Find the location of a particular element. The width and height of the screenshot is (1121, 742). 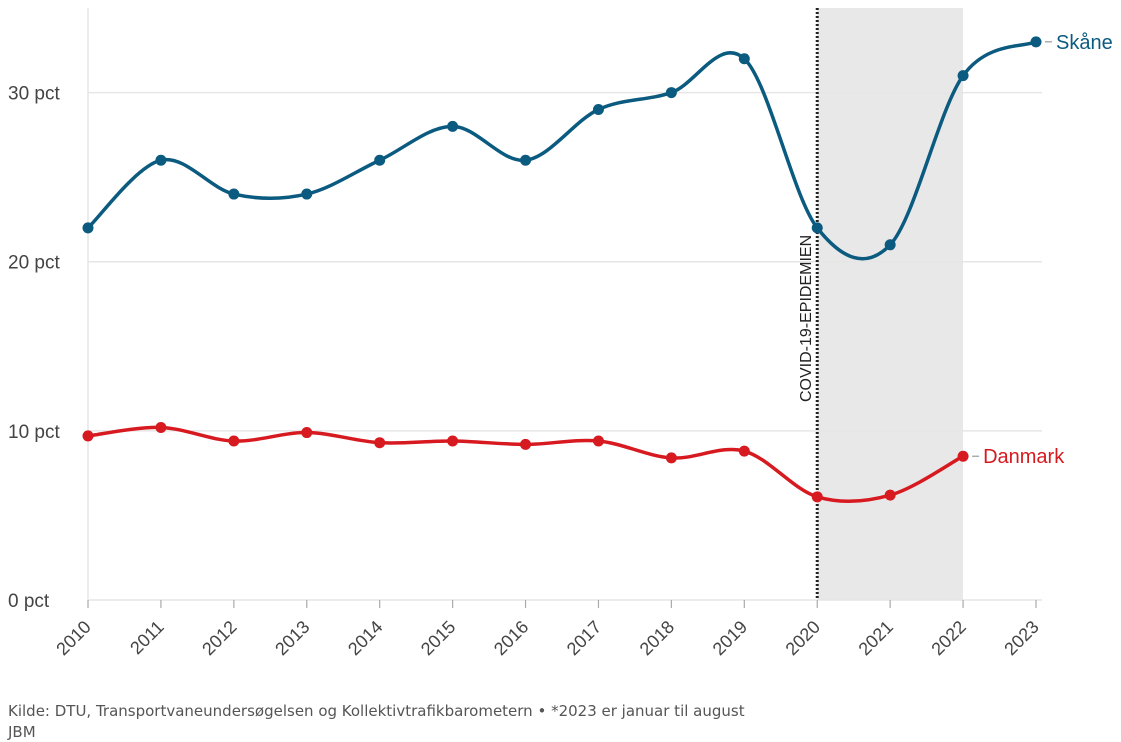

covid-shaded-region is located at coordinates (890, 304).